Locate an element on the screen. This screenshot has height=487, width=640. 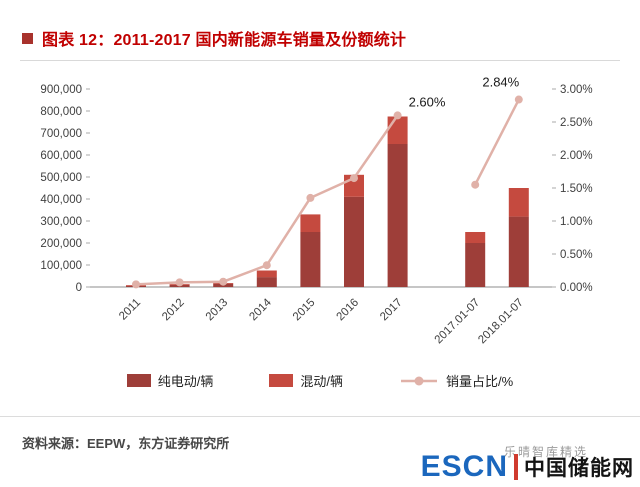
svg-text: 0.50% is located at coordinates (576, 255).